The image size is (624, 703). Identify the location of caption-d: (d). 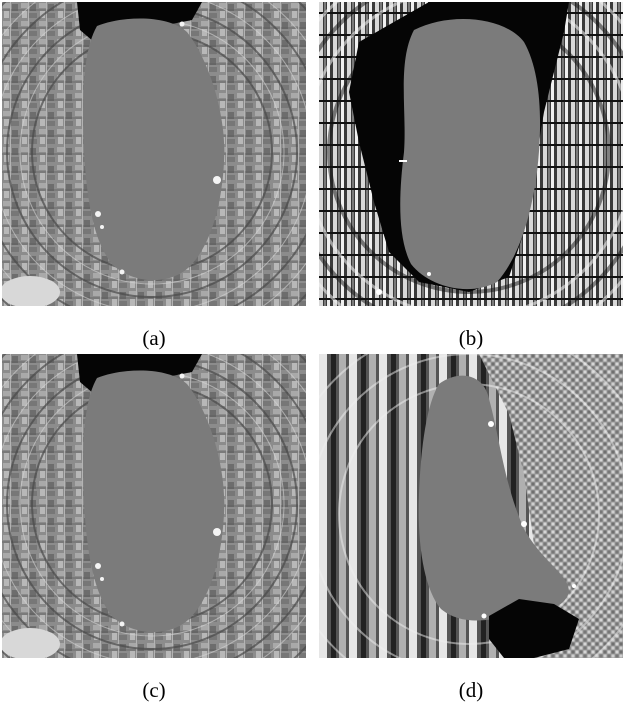
(471, 690).